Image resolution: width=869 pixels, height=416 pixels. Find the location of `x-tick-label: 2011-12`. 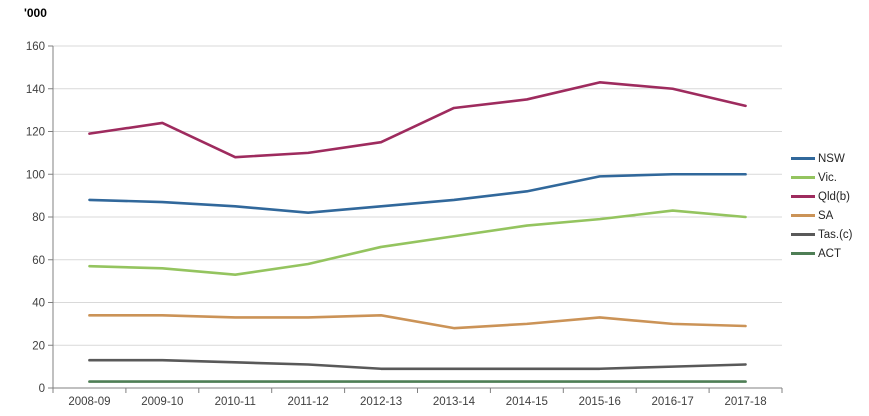

x-tick-label: 2011-12 is located at coordinates (307, 402).